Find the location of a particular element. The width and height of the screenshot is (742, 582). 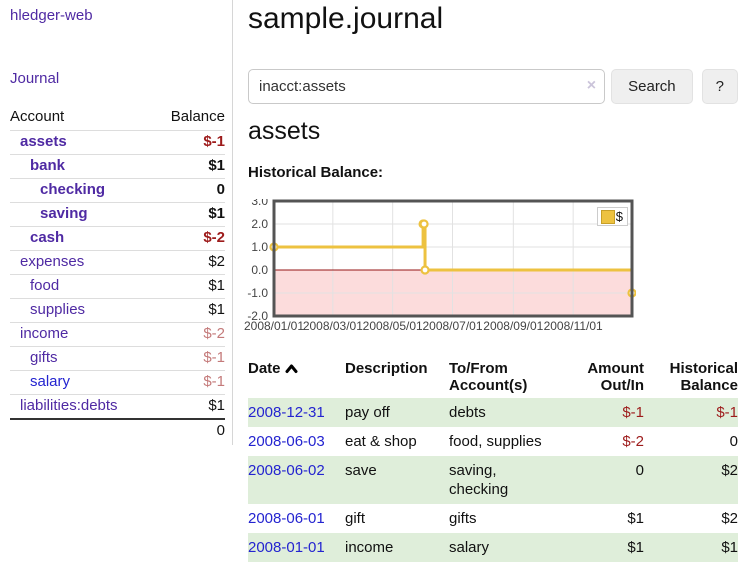

account-link: expenses is located at coordinates (52, 261).